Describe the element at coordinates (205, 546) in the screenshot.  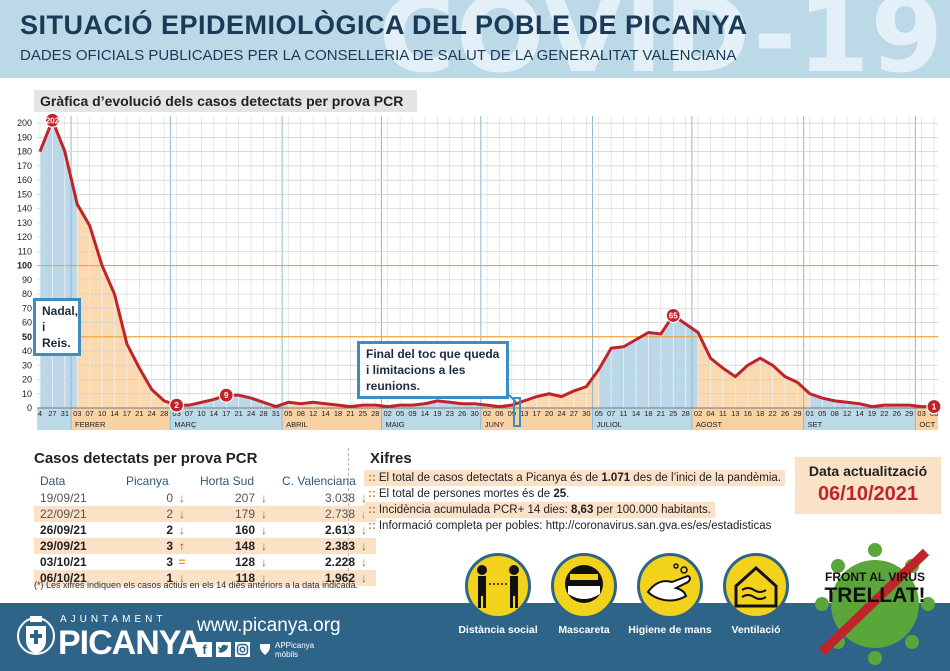
I see `table-row: 29/09/21 3 ↑ 148 ↓ 2.383 ↓` at that location.